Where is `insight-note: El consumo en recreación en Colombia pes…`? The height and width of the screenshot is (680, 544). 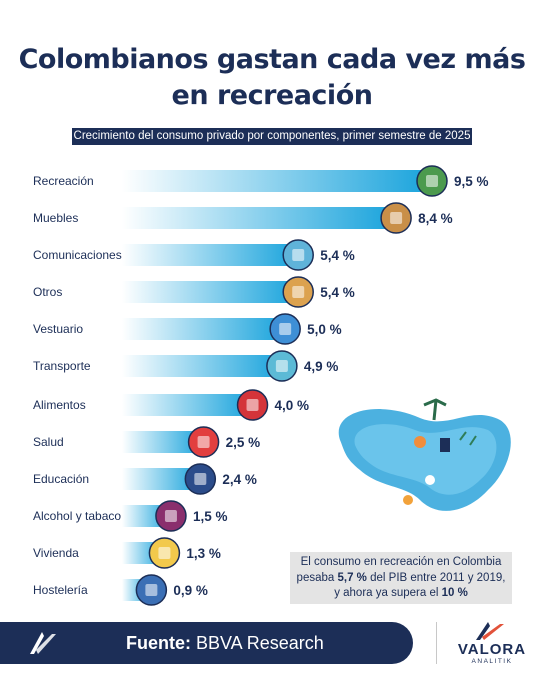
insight-note: El consumo en recreación en Colombia pes… is located at coordinates (401, 578).